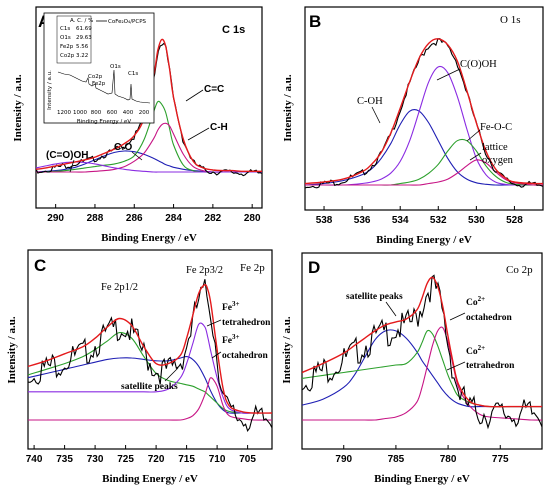  What do you see at coordinates (514, 220) in the screenshot?
I see `panel-b-tick-label: 528` at bounding box center [514, 220].